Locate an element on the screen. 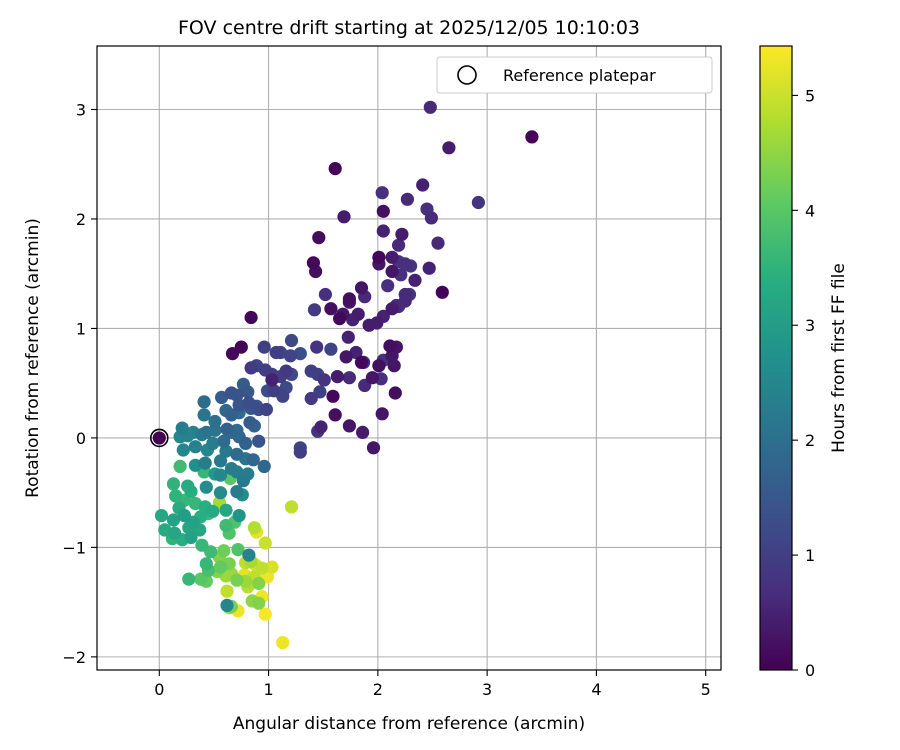 The image size is (900, 750). x-tick-label: 4 is located at coordinates (596, 689).